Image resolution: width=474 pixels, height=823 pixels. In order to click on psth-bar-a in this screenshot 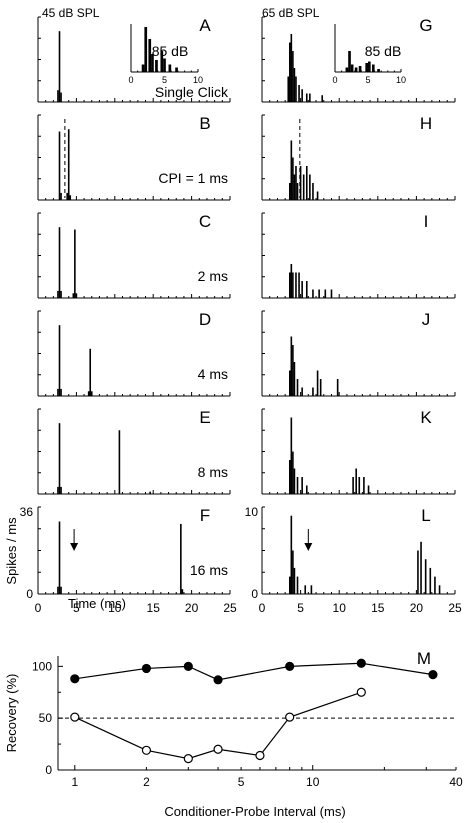, I will do `click(58, 96)`.